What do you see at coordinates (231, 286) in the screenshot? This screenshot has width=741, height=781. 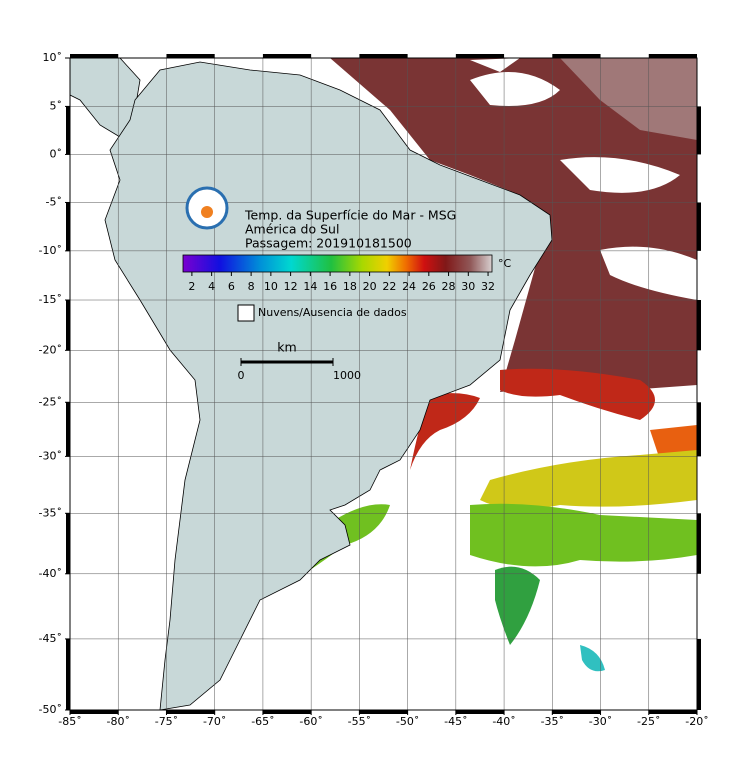 I see `colorbar-tick-label: 6` at bounding box center [231, 286].